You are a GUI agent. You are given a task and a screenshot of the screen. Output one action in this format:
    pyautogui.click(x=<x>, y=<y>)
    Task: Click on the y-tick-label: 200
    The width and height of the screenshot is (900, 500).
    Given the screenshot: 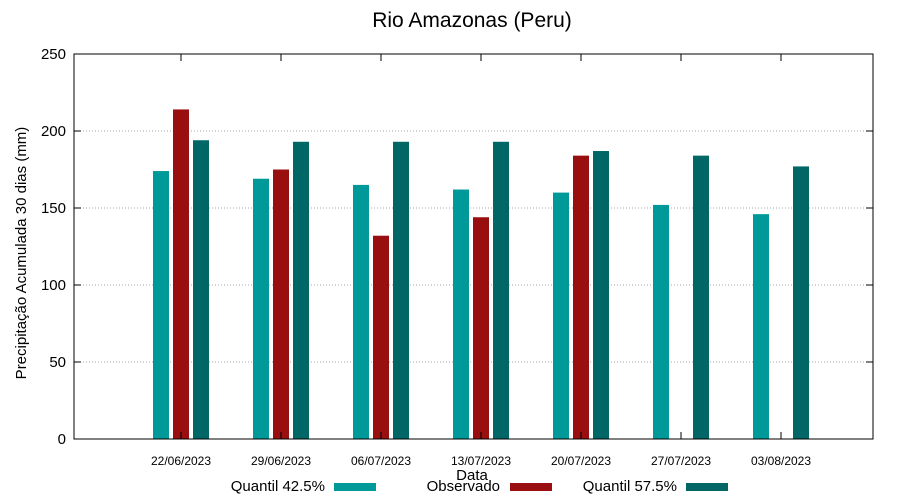 What is the action you would take?
    pyautogui.click(x=53, y=131)
    